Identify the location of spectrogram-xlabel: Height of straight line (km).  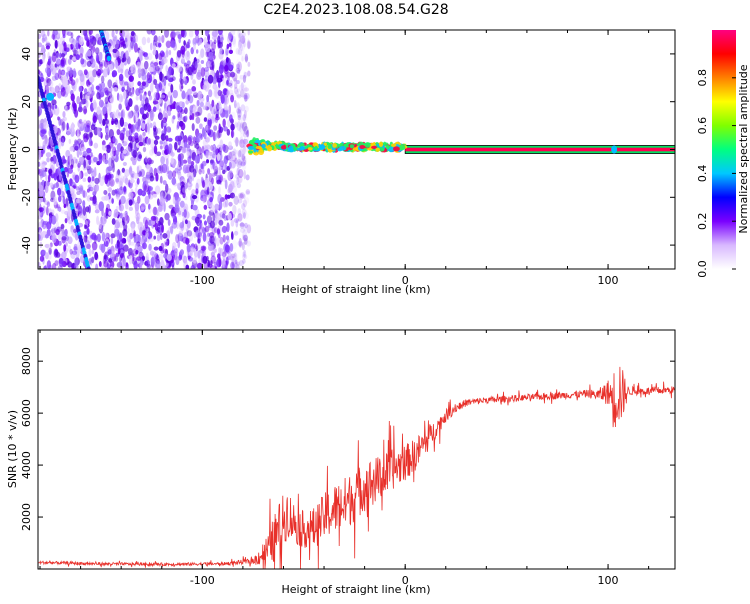
(355, 289).